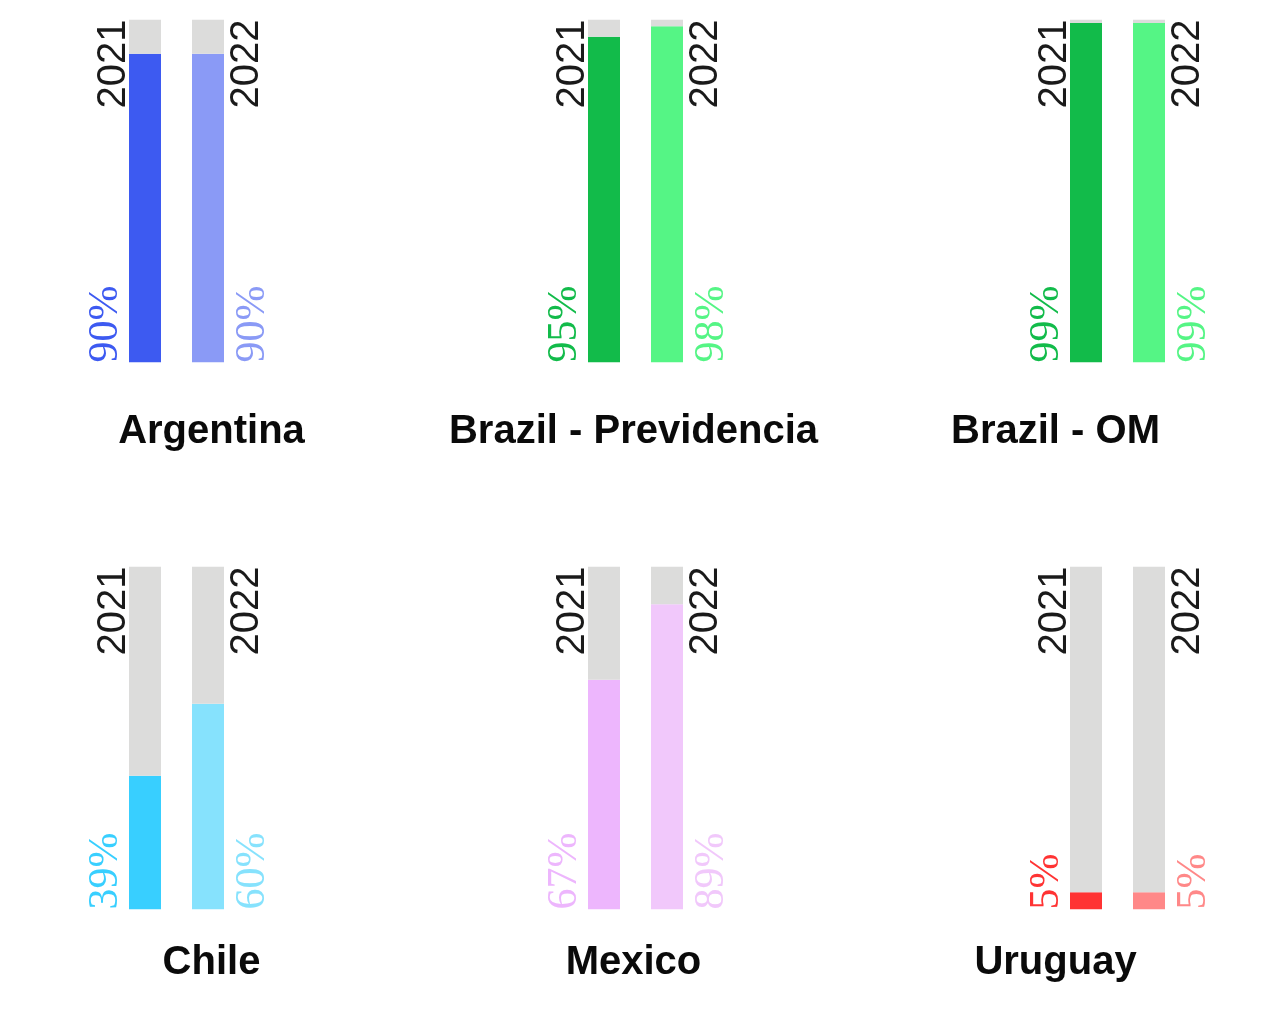 The width and height of the screenshot is (1266, 1014). I want to click on data-label: 98%, so click(709, 324).